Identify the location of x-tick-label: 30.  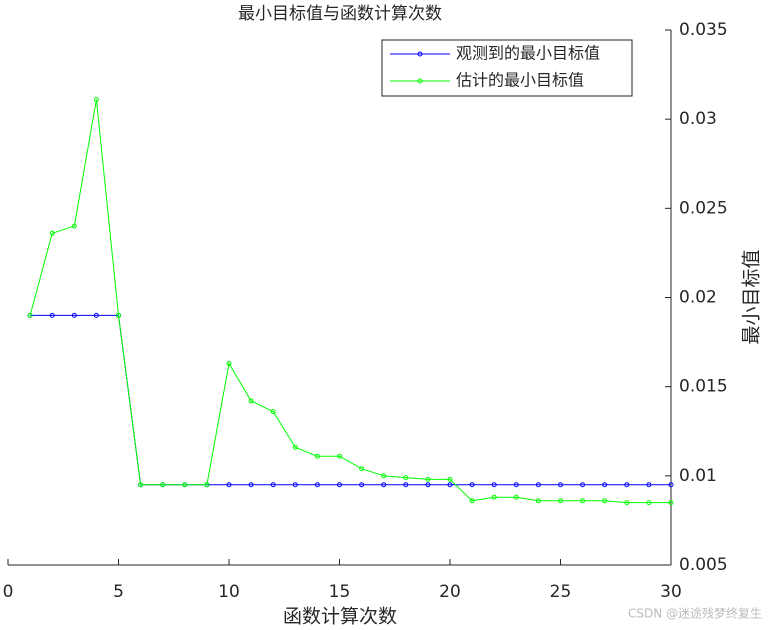
(671, 592).